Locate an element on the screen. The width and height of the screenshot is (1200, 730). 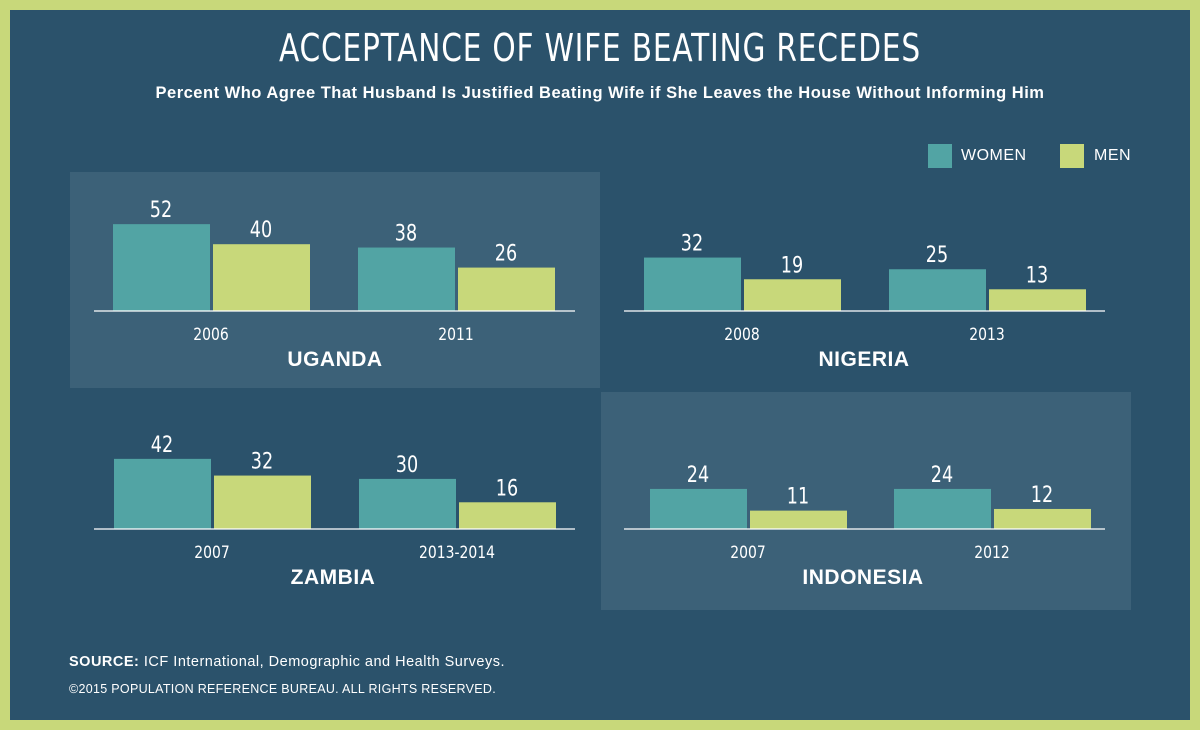
nigeria-label-men-2013: 13 is located at coordinates (1037, 274).